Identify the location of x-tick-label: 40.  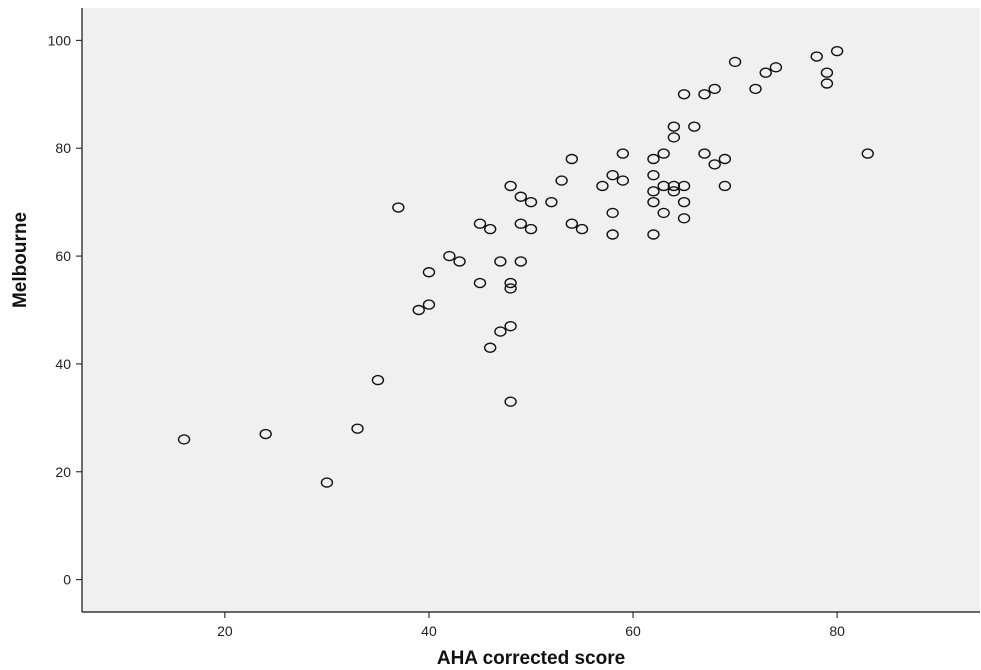
(429, 631).